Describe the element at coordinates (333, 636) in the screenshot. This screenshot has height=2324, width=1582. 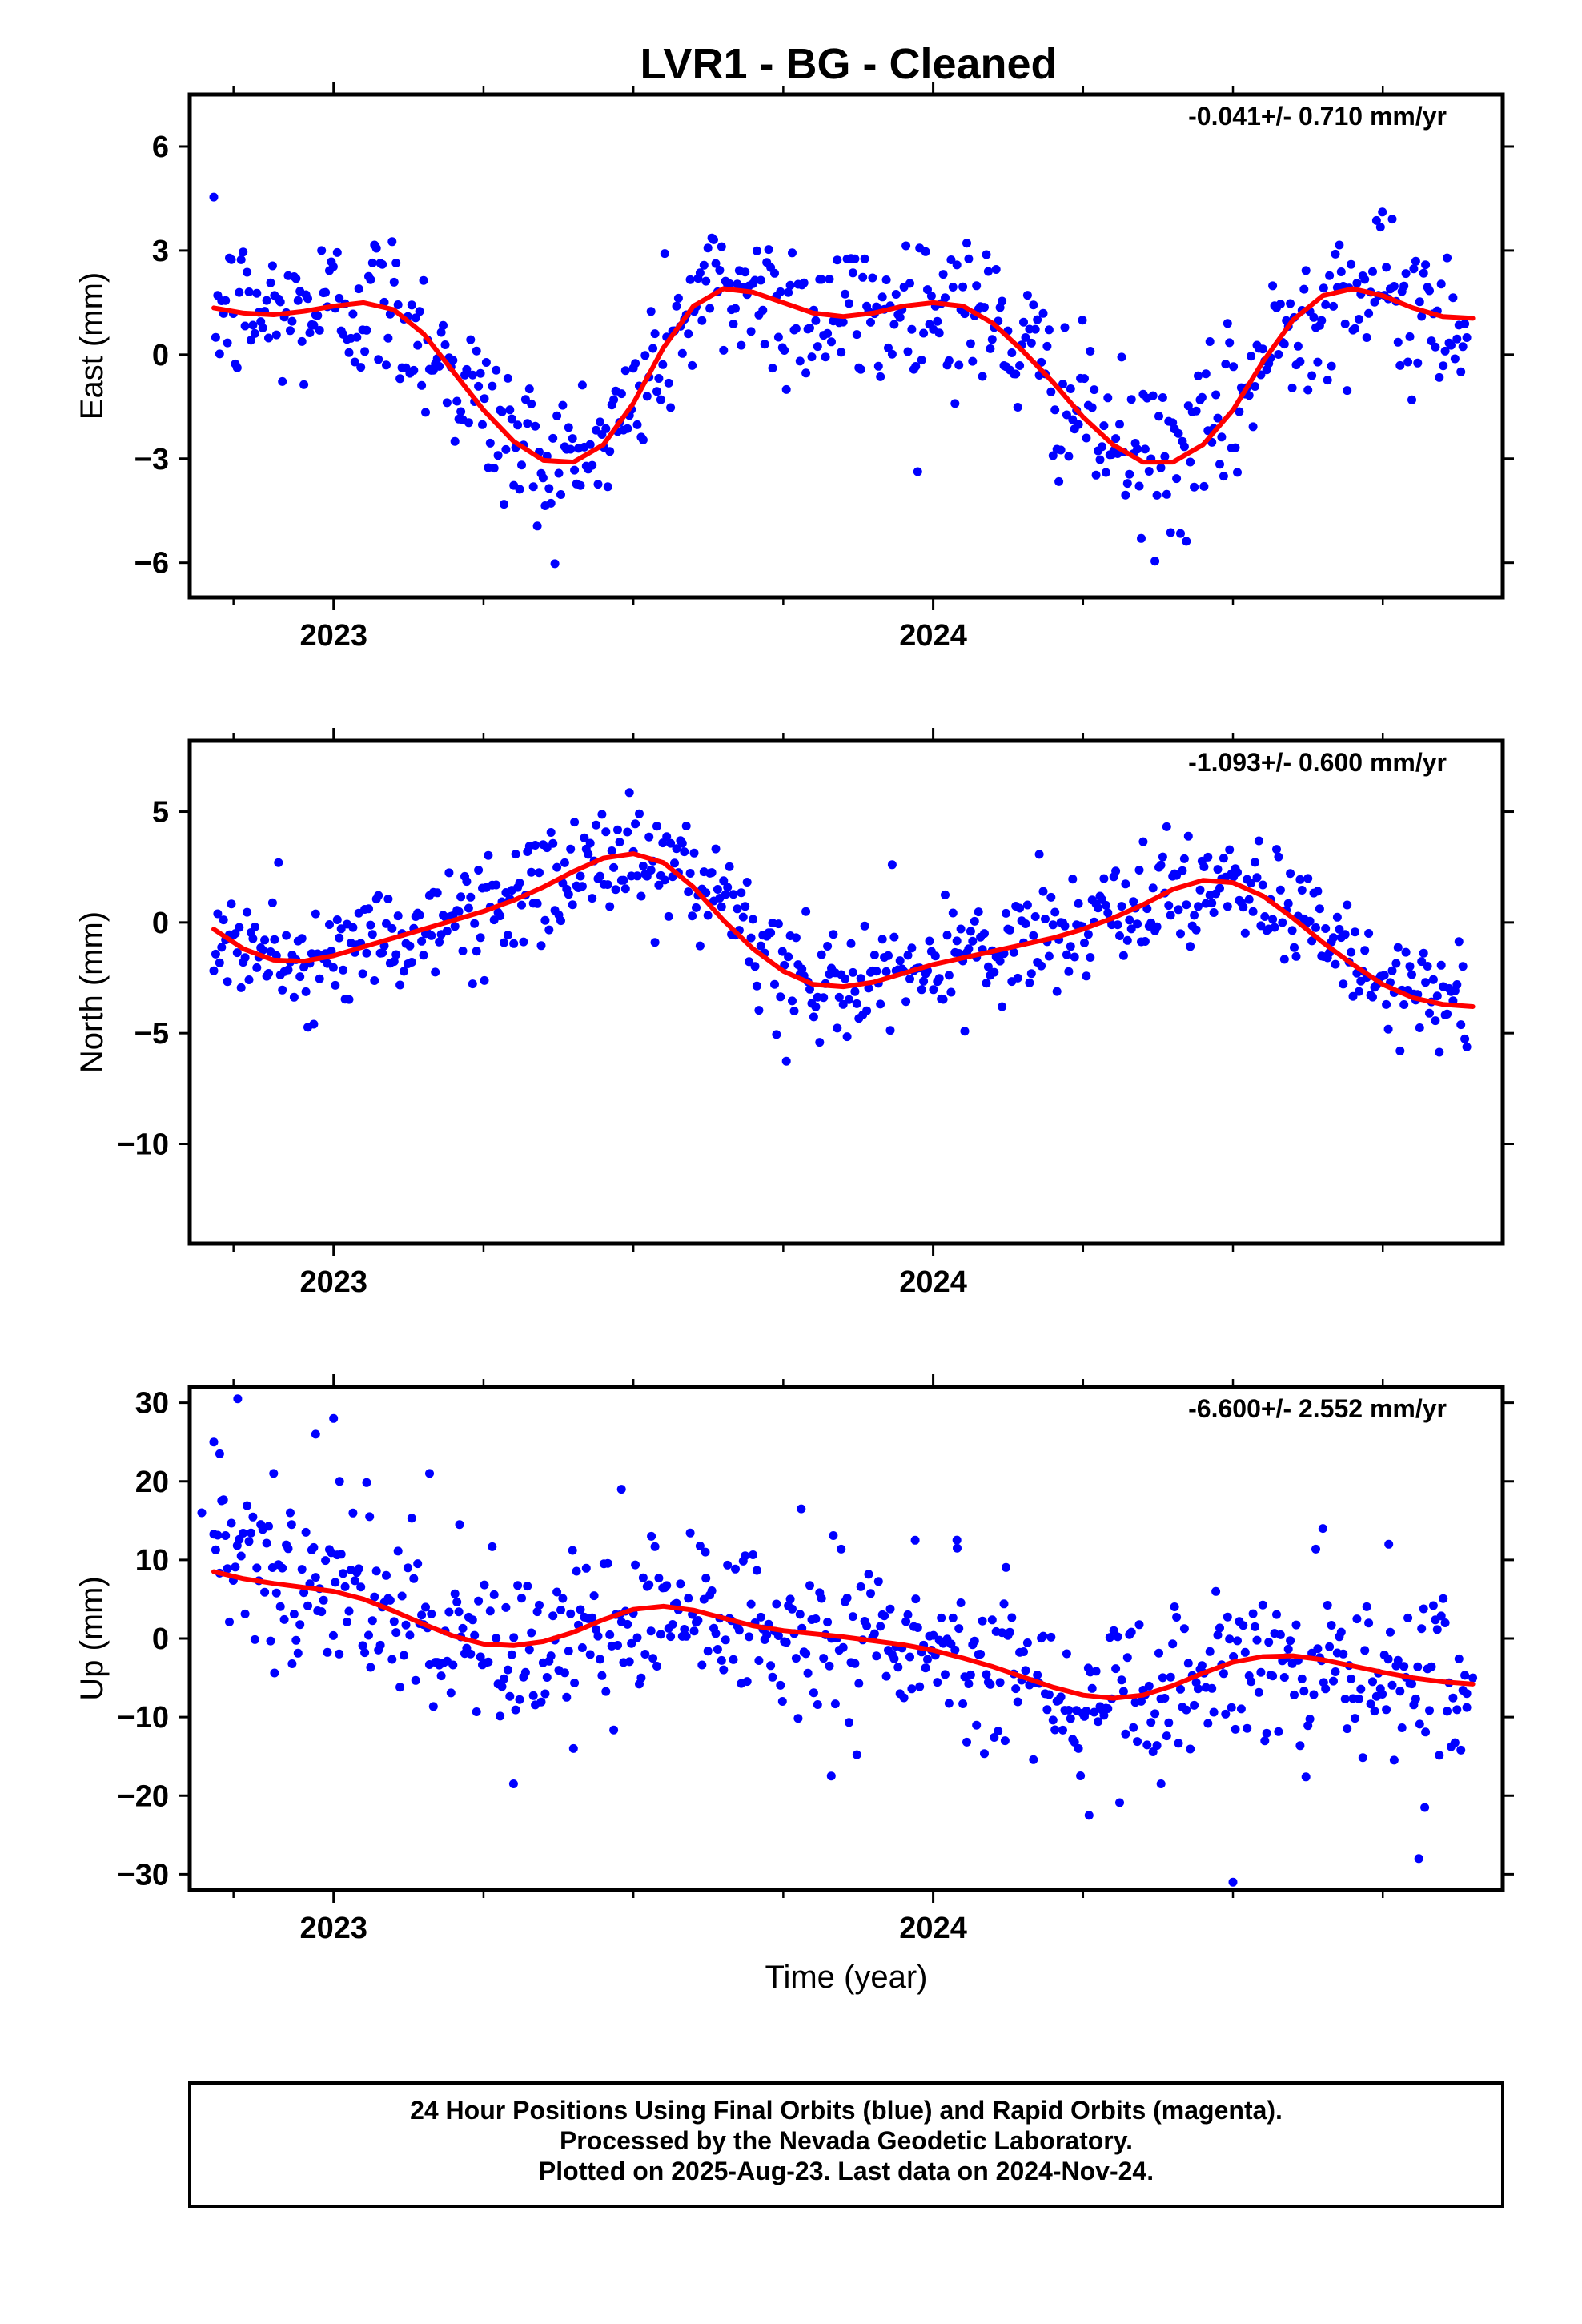
I see `x-tick-label: 2023` at that location.